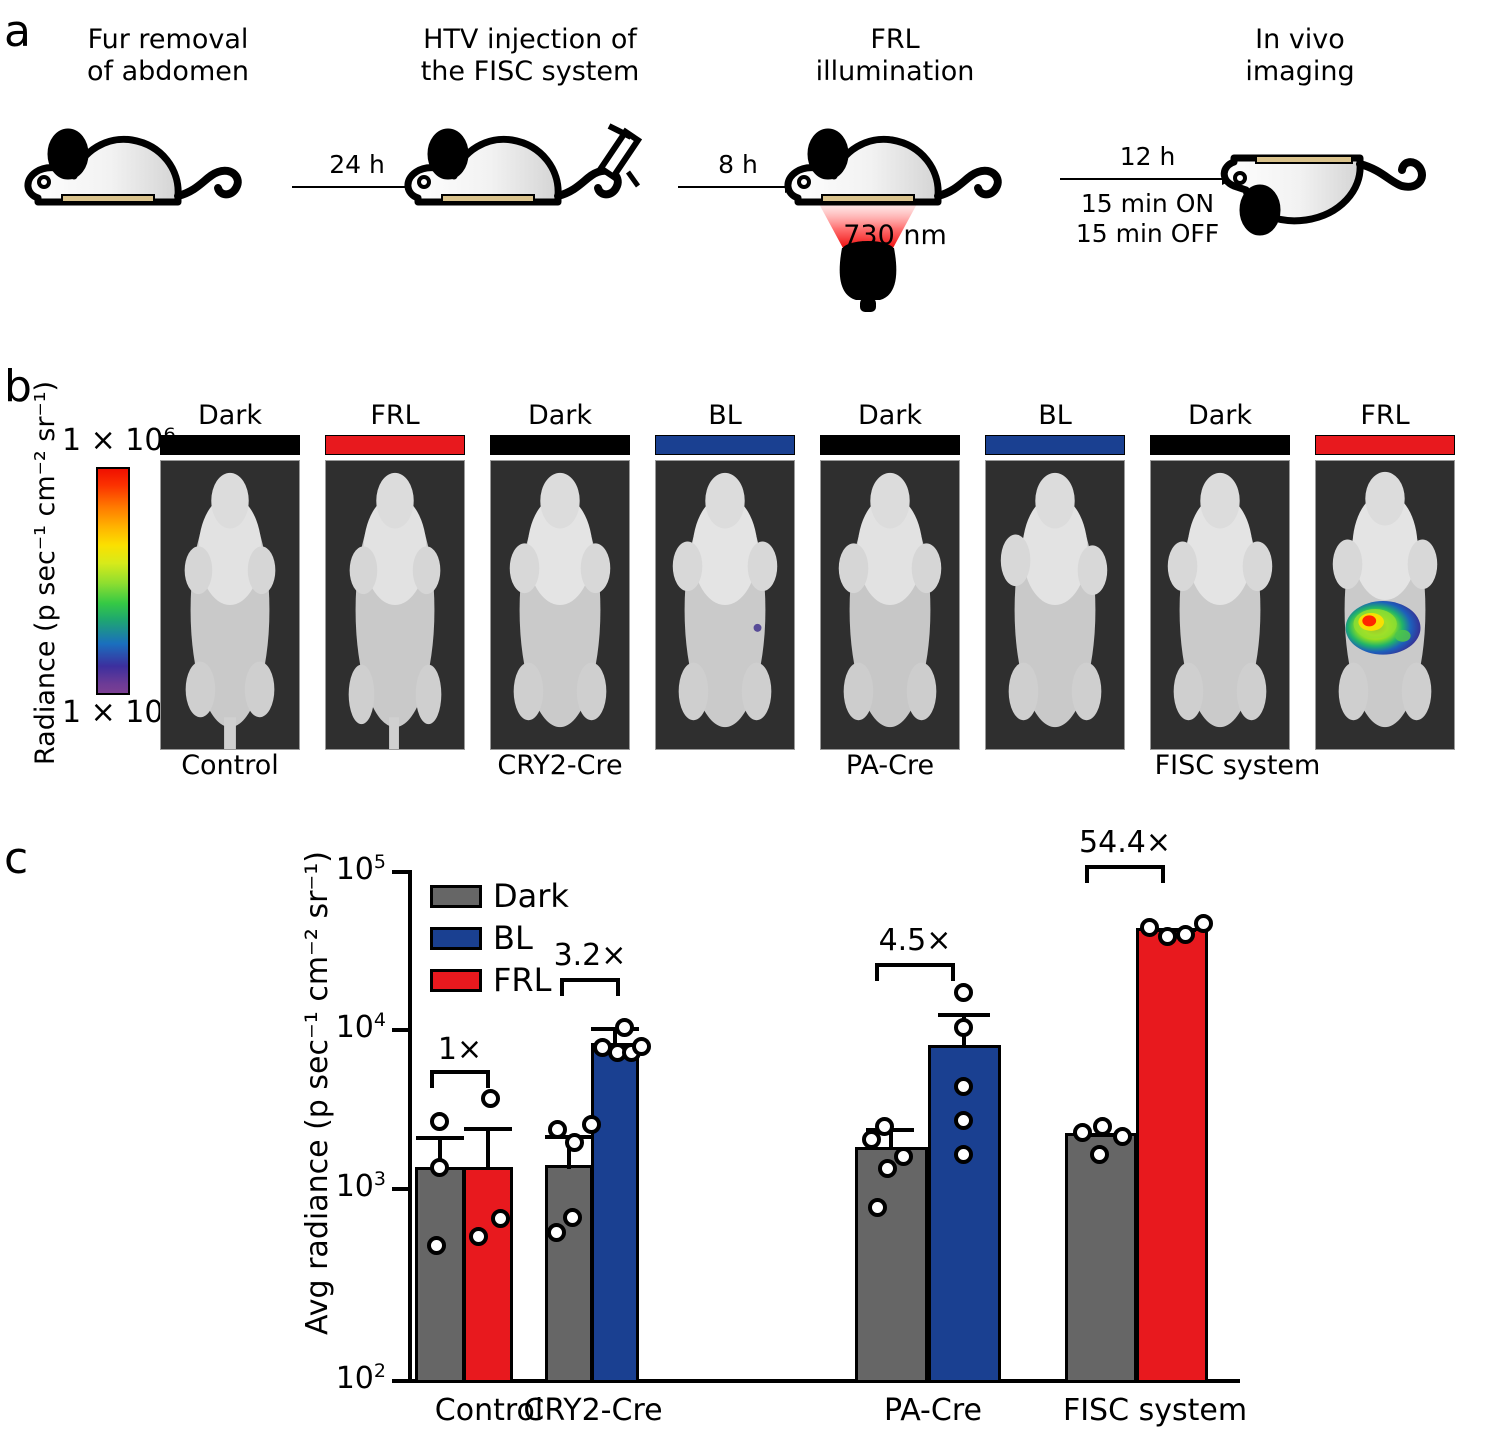 The width and height of the screenshot is (1487, 1447). Describe the element at coordinates (113, 581) in the screenshot. I see `radiance-colorbar` at that location.